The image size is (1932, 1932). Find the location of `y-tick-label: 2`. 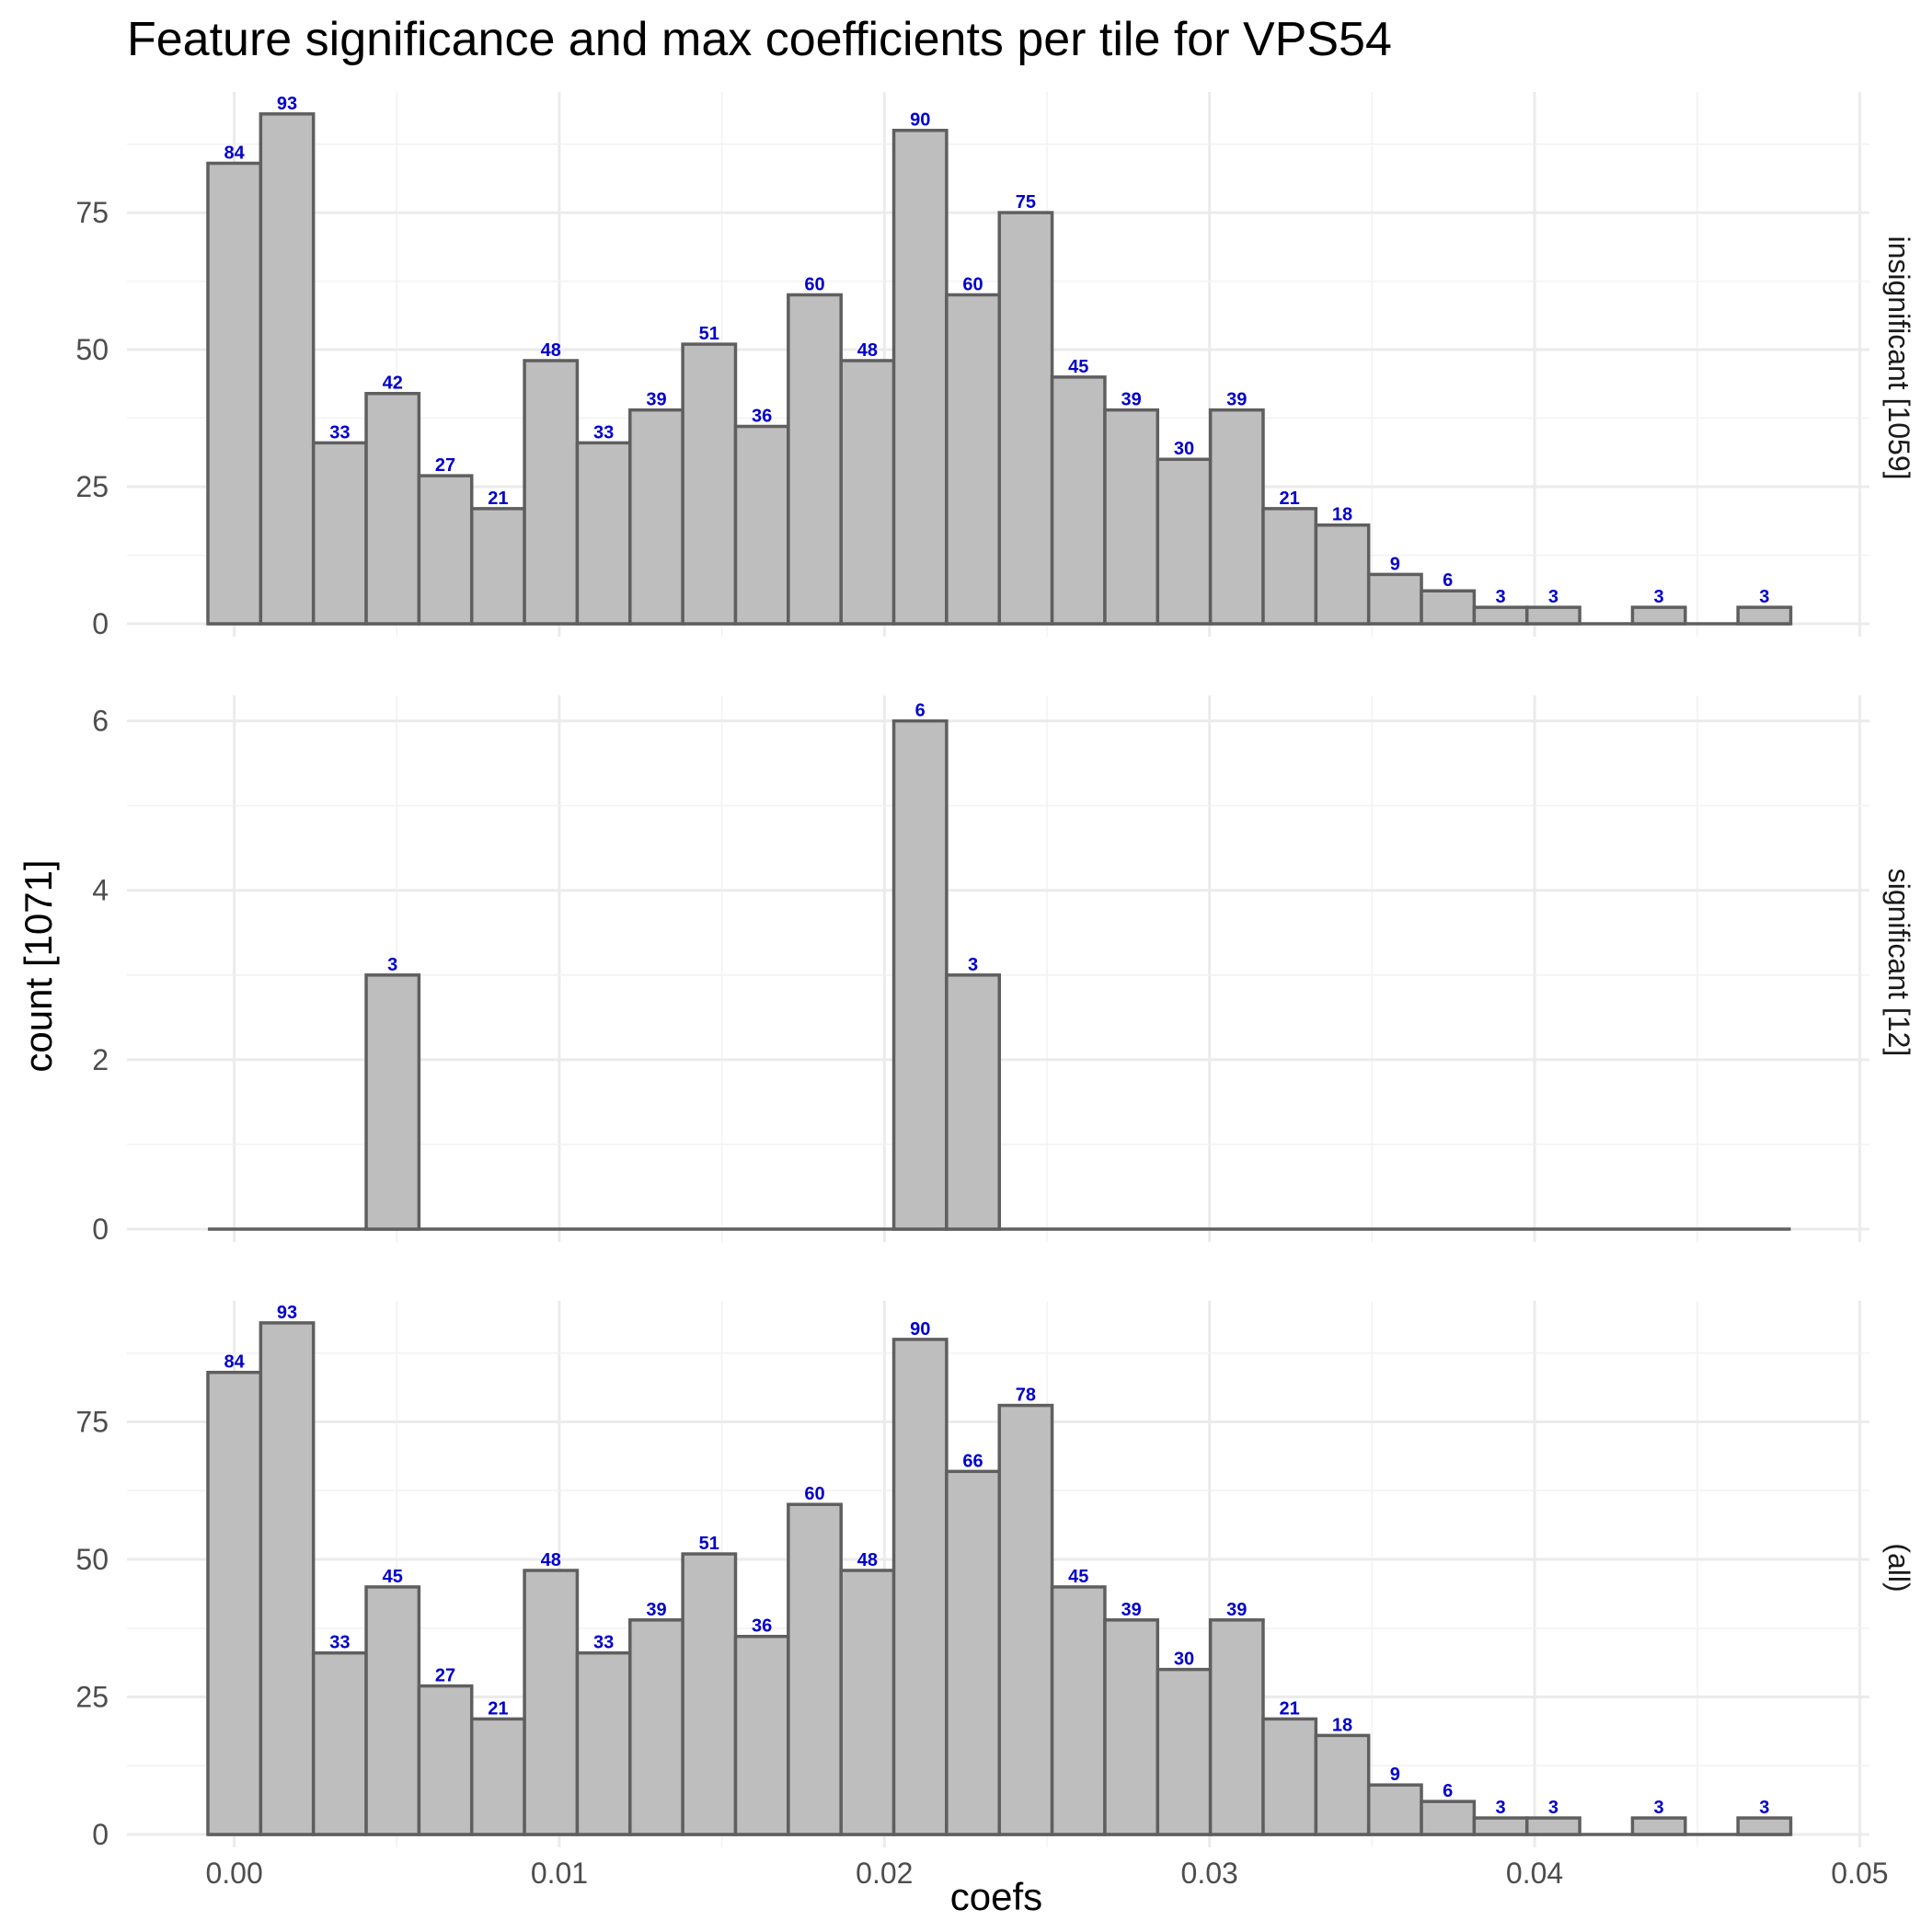

y-tick-label: 2 is located at coordinates (100, 1059).